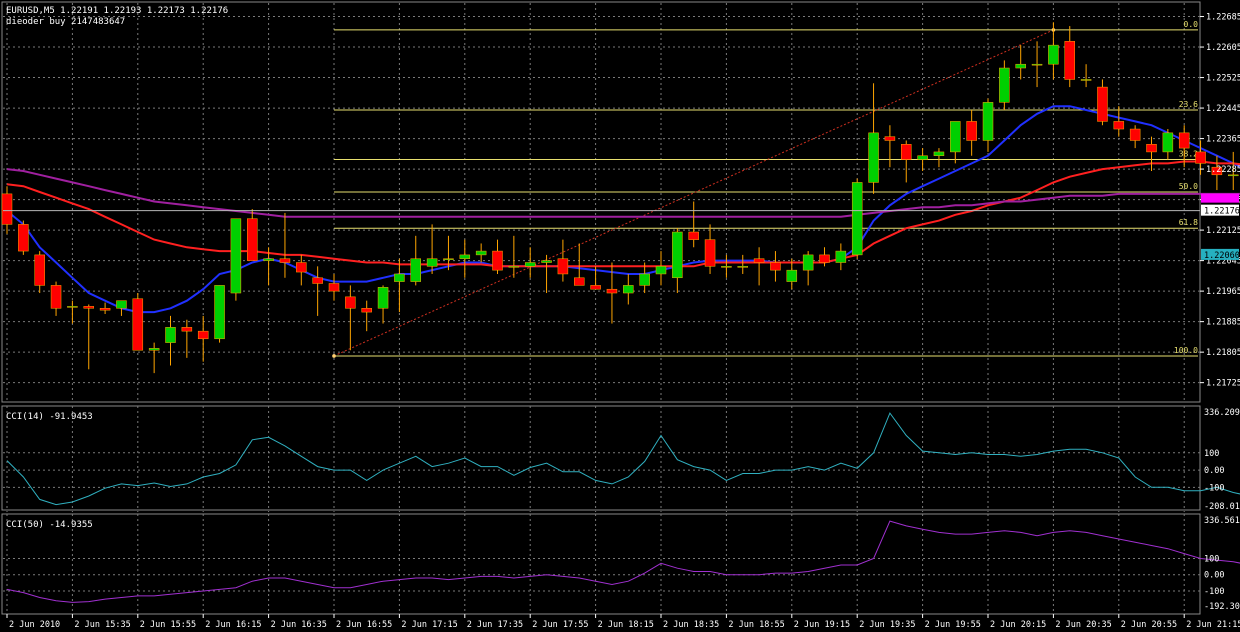 The width and height of the screenshot is (1240, 632). What do you see at coordinates (49, 417) in the screenshot?
I see `cci14-title: CCI(14) -91.9453` at bounding box center [49, 417].